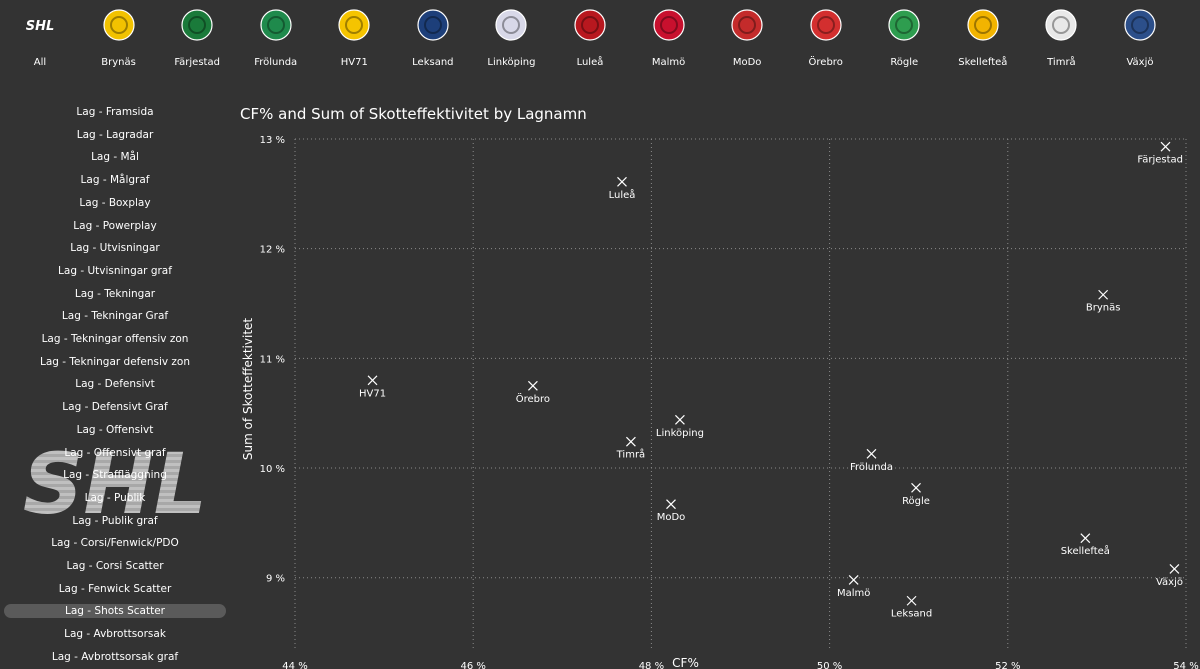 Image resolution: width=1200 pixels, height=669 pixels. Describe the element at coordinates (115, 180) in the screenshot. I see `nav-item: Lag - Målgraf` at that location.